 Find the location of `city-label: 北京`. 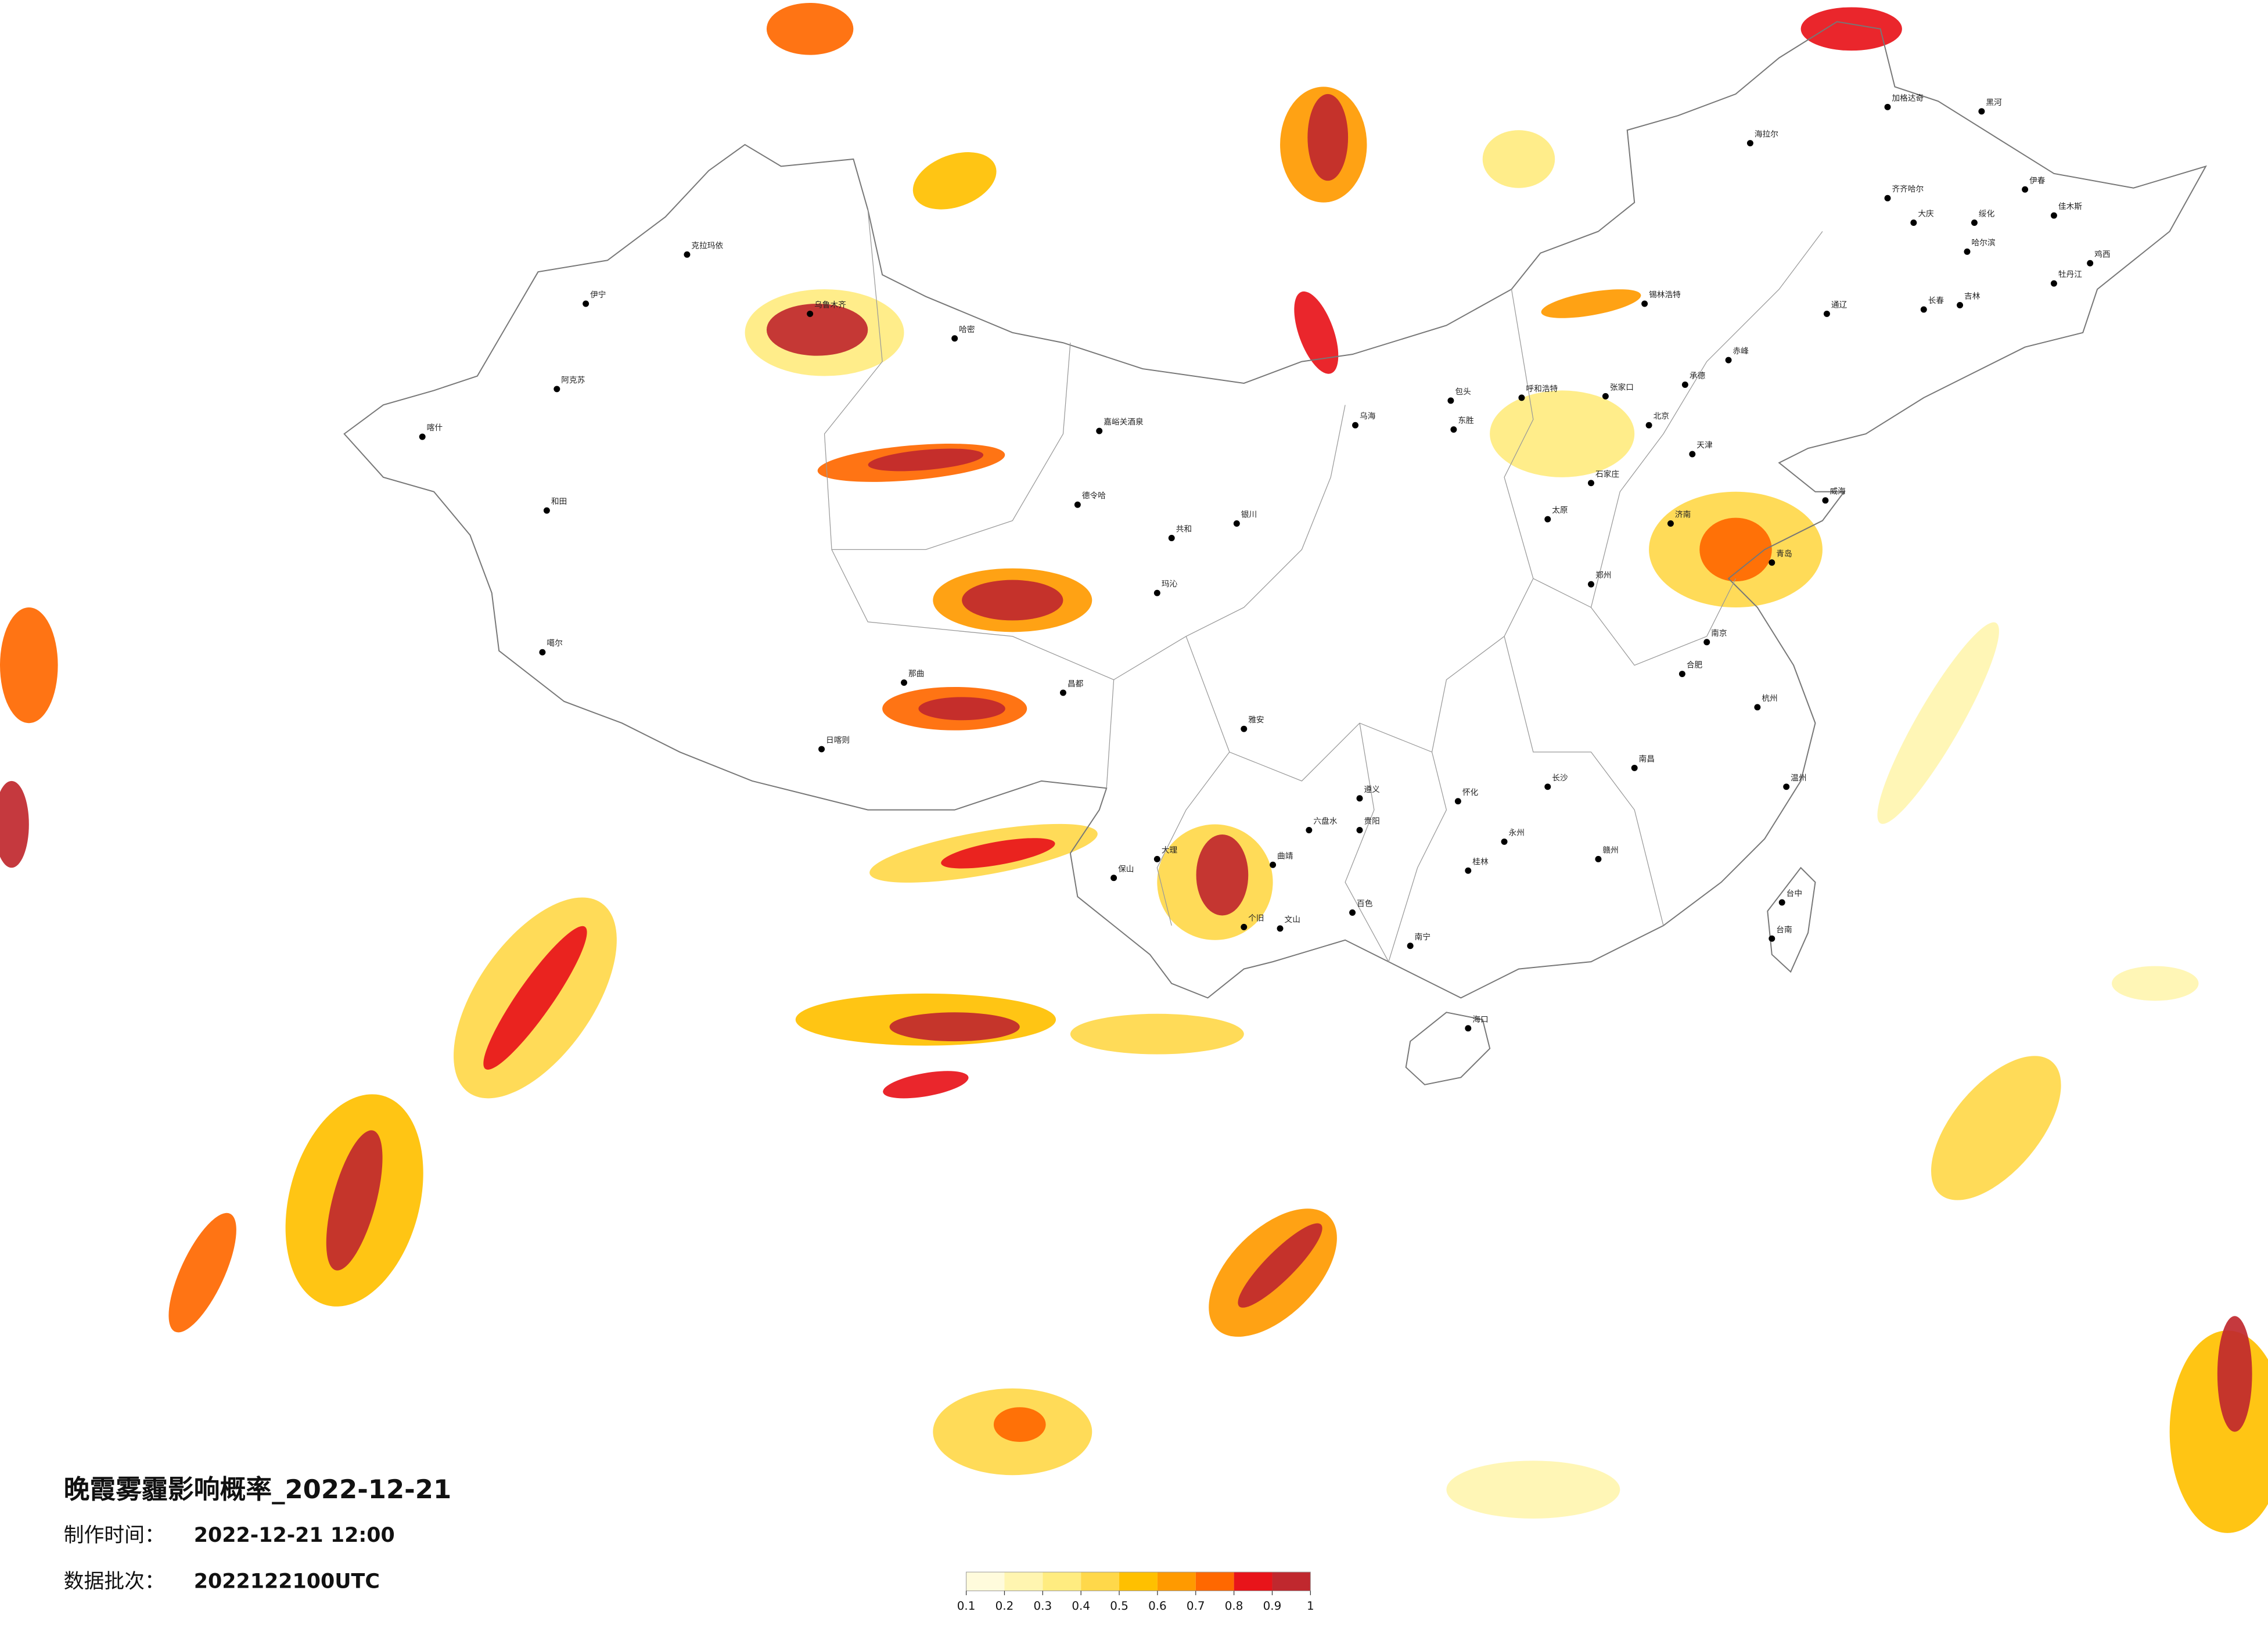

city-label: 北京 is located at coordinates (1661, 416).